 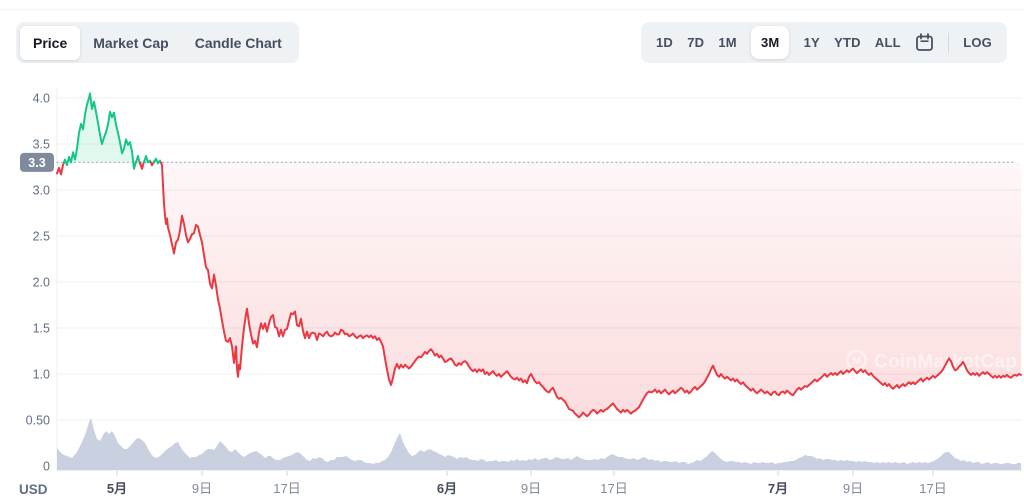 What do you see at coordinates (41, 283) in the screenshot?
I see `y-axis-label: 2.0` at bounding box center [41, 283].